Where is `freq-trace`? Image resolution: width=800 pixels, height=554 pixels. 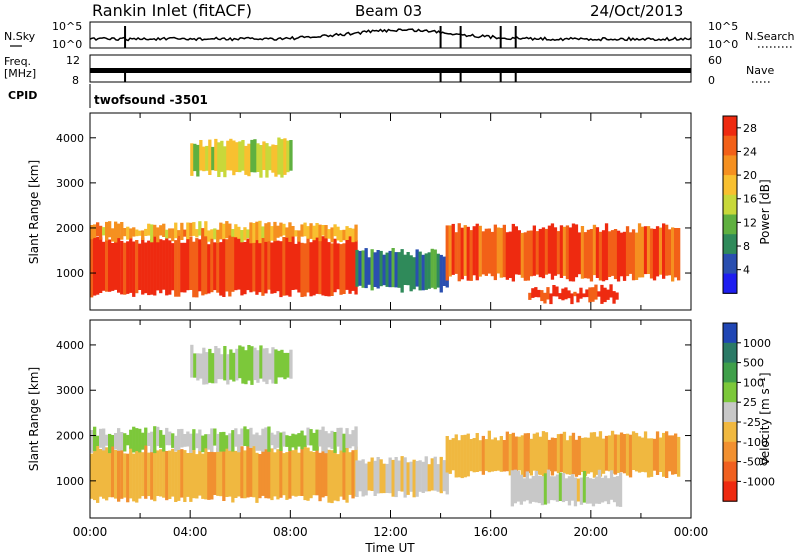
freq-trace is located at coordinates (390, 70).